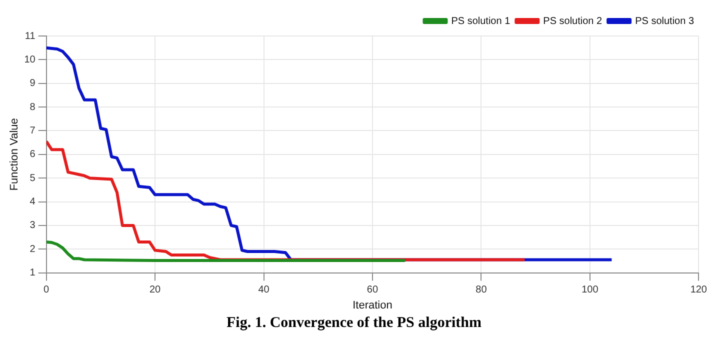 The width and height of the screenshot is (718, 342). I want to click on x-tick-label: 0, so click(47, 290).